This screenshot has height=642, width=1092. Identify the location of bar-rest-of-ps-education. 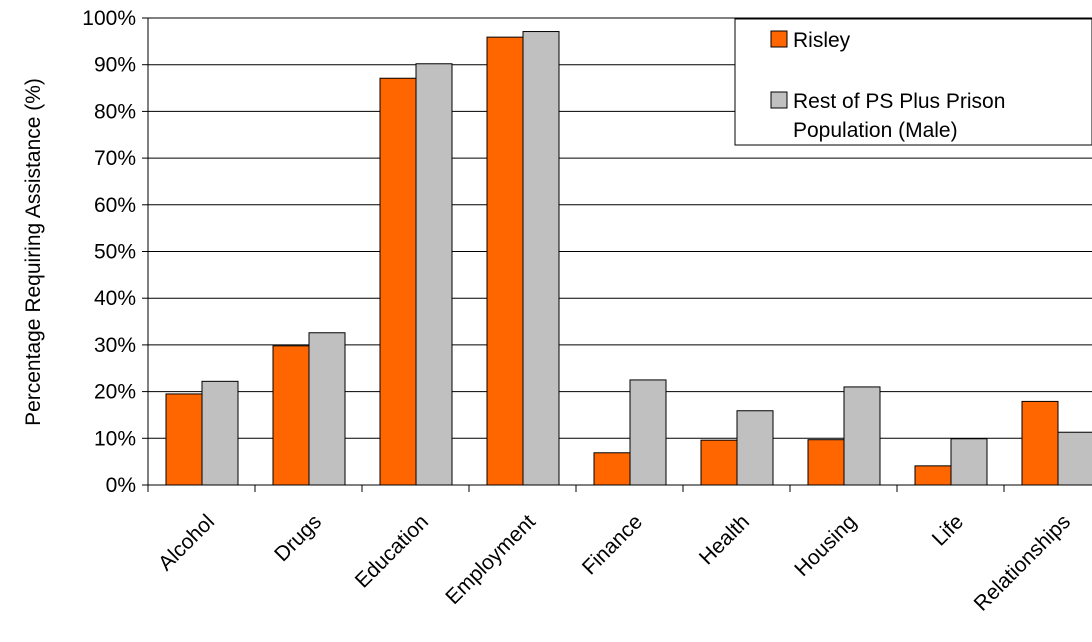
(434, 274).